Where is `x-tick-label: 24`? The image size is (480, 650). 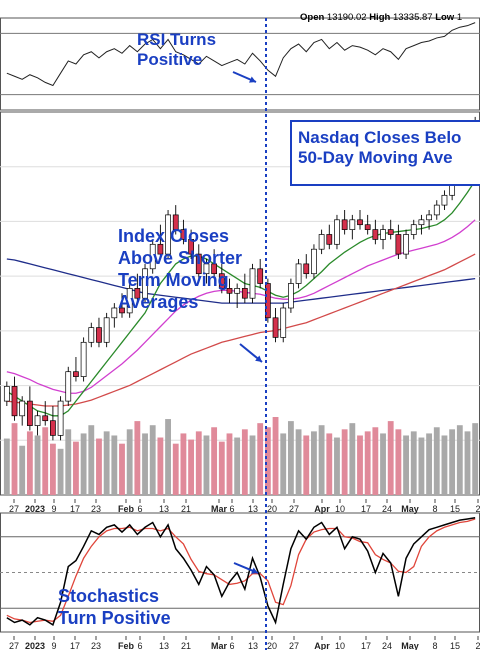 x-tick-label: 24 is located at coordinates (387, 509).